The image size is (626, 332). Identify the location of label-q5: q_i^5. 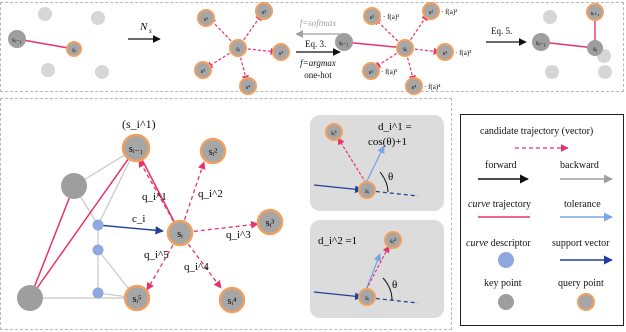
(156, 255).